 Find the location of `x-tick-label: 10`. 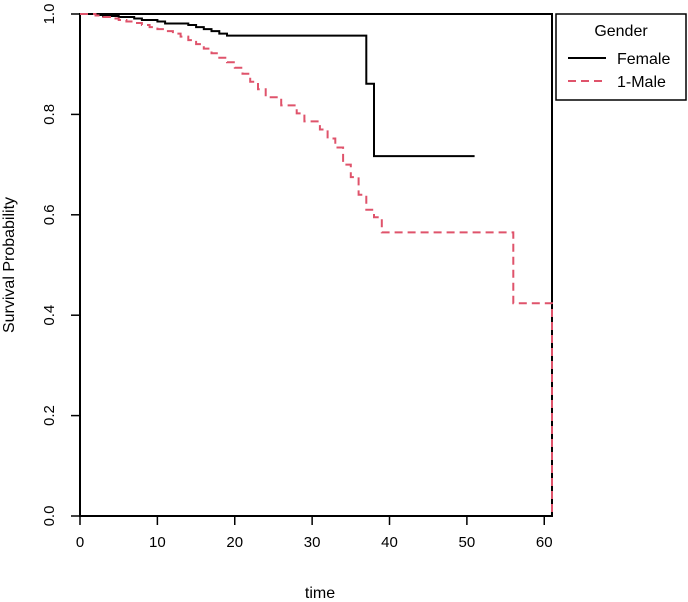

x-tick-label: 10 is located at coordinates (157, 542).